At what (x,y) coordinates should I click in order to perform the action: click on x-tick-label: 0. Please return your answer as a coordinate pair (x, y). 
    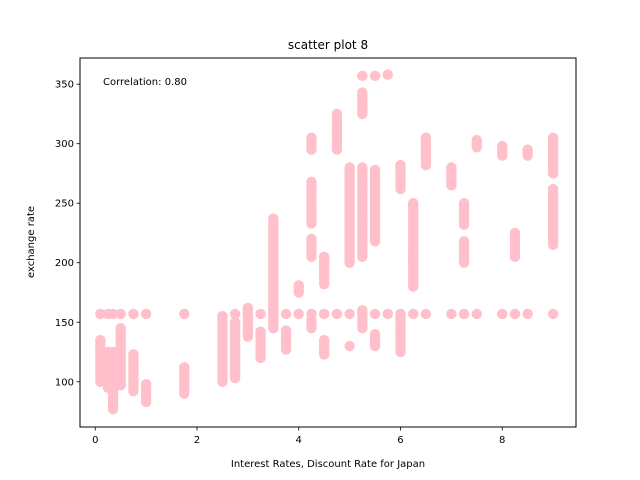
    Looking at the image, I should click on (95, 440).